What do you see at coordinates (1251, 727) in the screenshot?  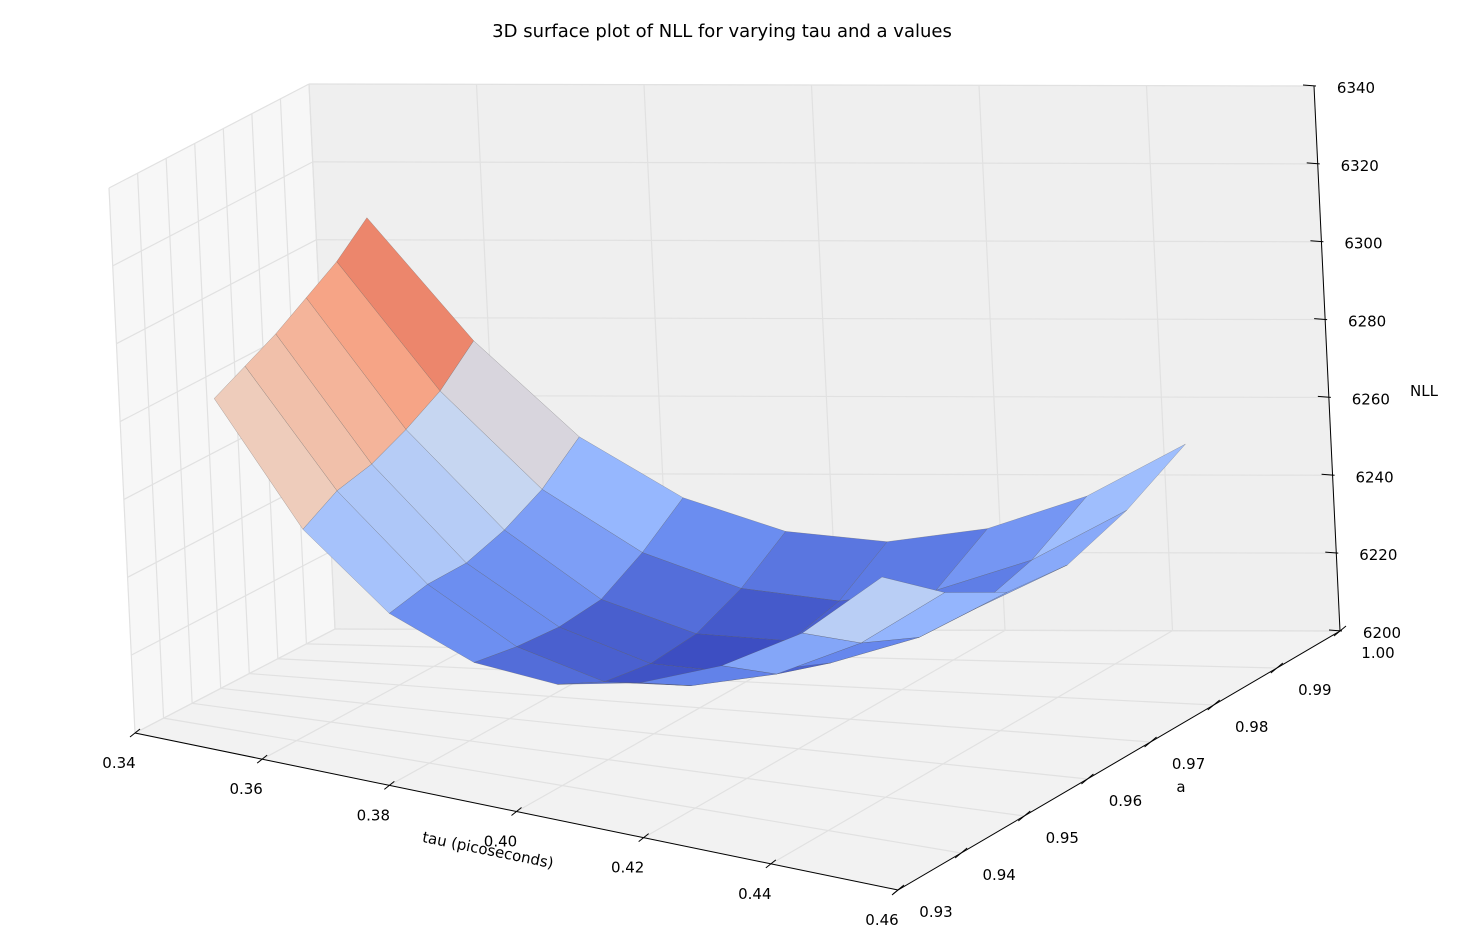 I see `y-tick-label: 0.98` at bounding box center [1251, 727].